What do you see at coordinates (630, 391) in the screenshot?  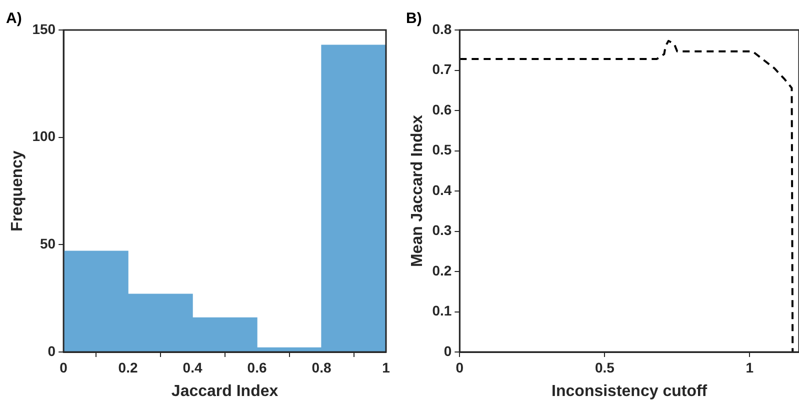 I see `x-axis-title: Inconsistency cutoff` at bounding box center [630, 391].